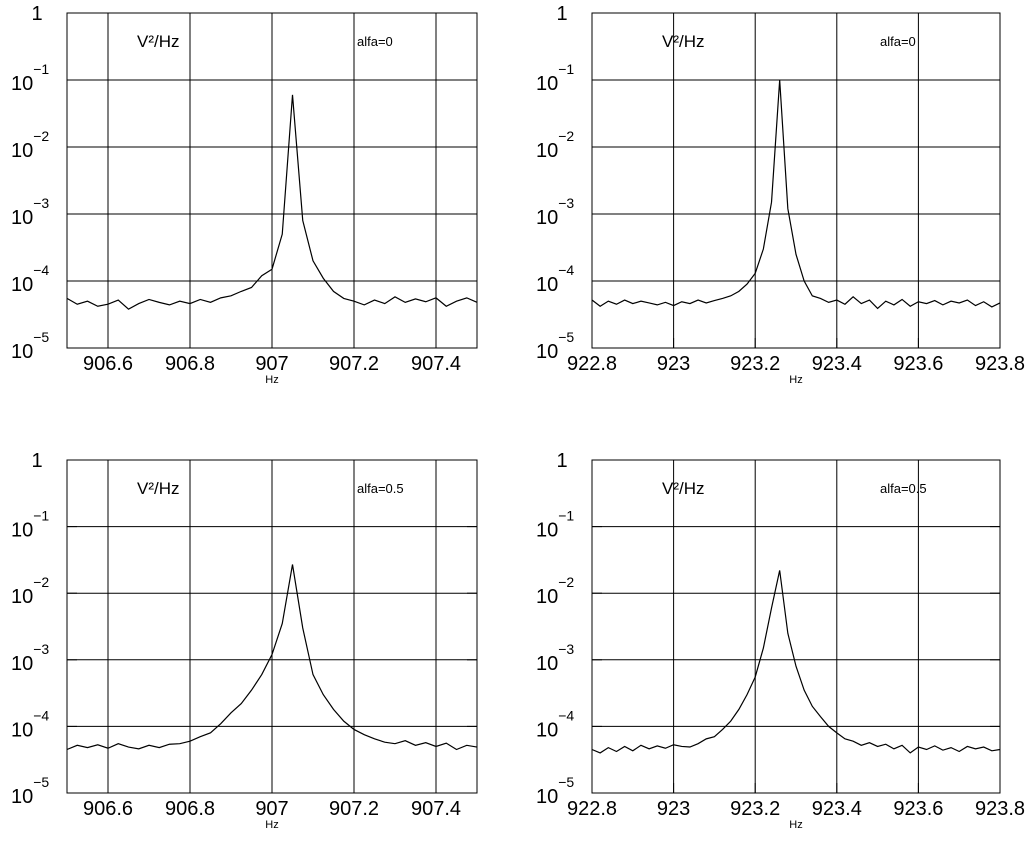 Image resolution: width=1036 pixels, height=846 pixels. What do you see at coordinates (592, 364) in the screenshot?
I see `x-tick-label: 922.8` at bounding box center [592, 364].